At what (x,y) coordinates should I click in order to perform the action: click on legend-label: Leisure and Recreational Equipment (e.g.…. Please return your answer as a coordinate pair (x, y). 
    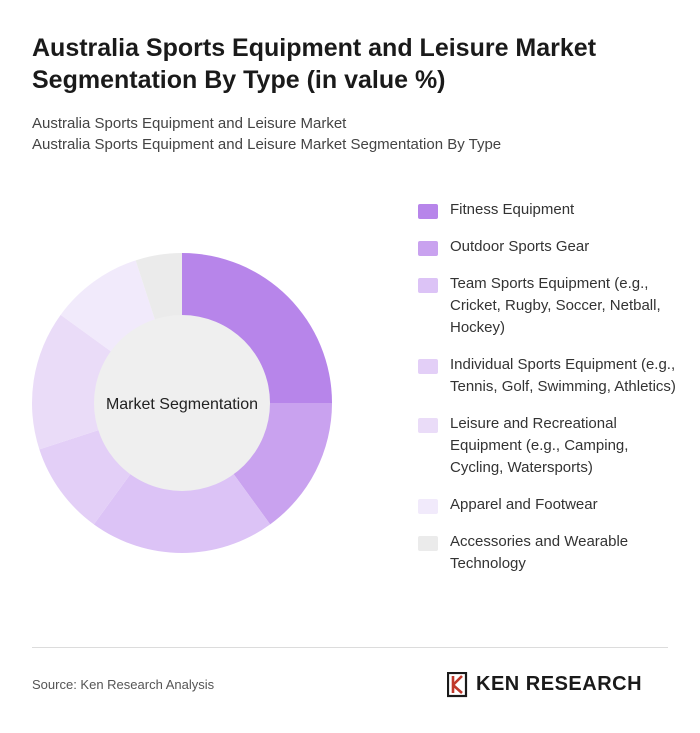
    Looking at the image, I should click on (539, 445).